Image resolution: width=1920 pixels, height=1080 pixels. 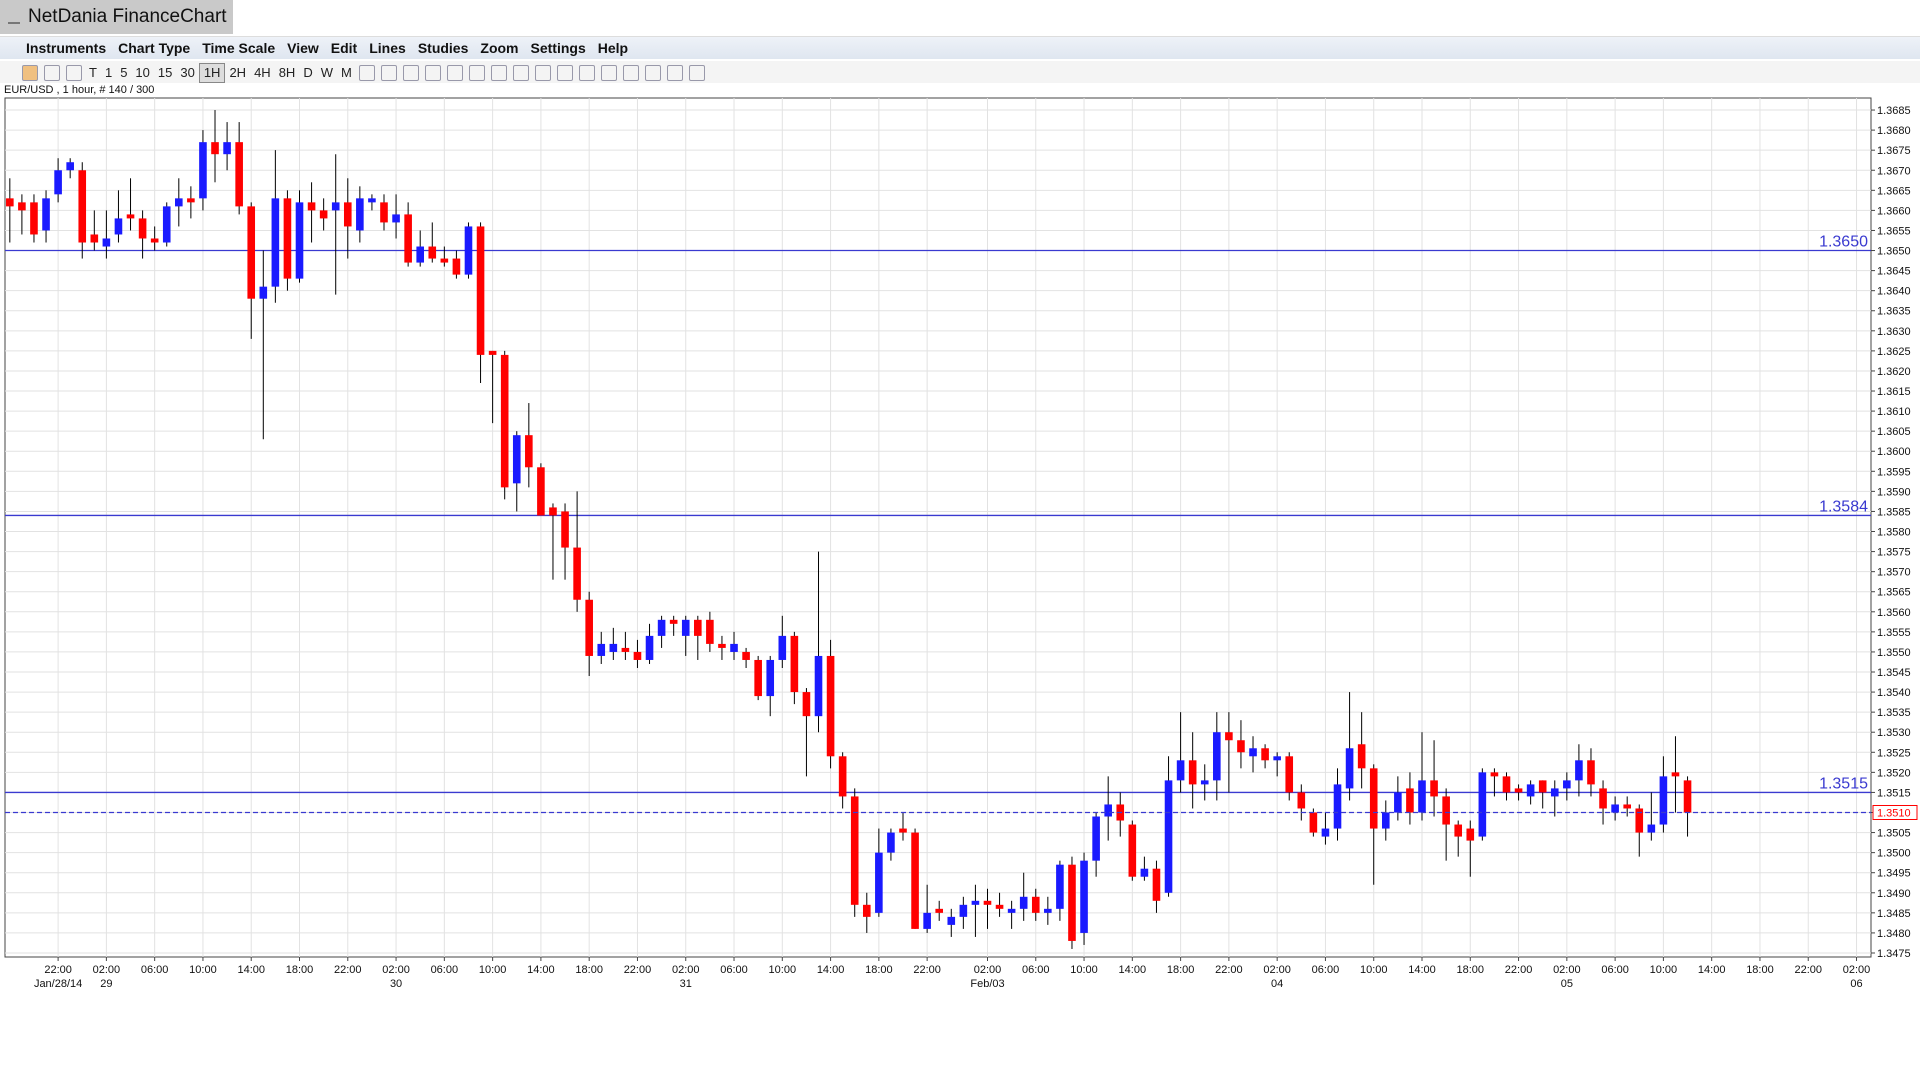 I want to click on timescale-button: 15, so click(x=165, y=72).